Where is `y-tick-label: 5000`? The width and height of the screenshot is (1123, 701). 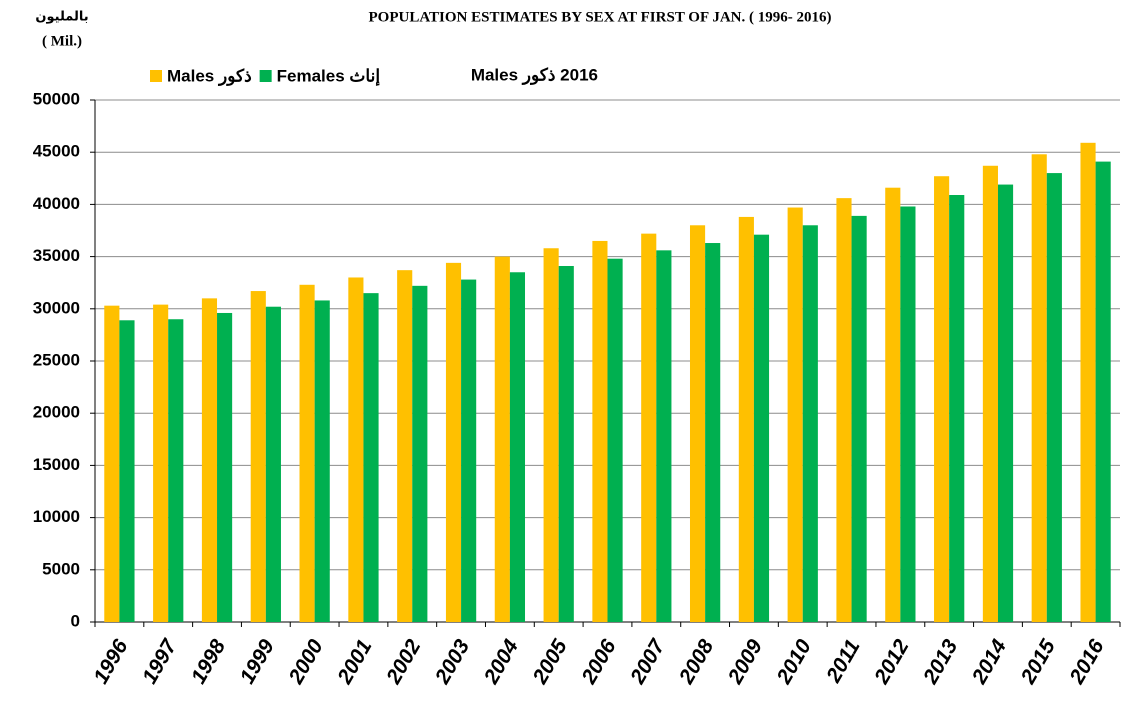 y-tick-label: 5000 is located at coordinates (61, 568).